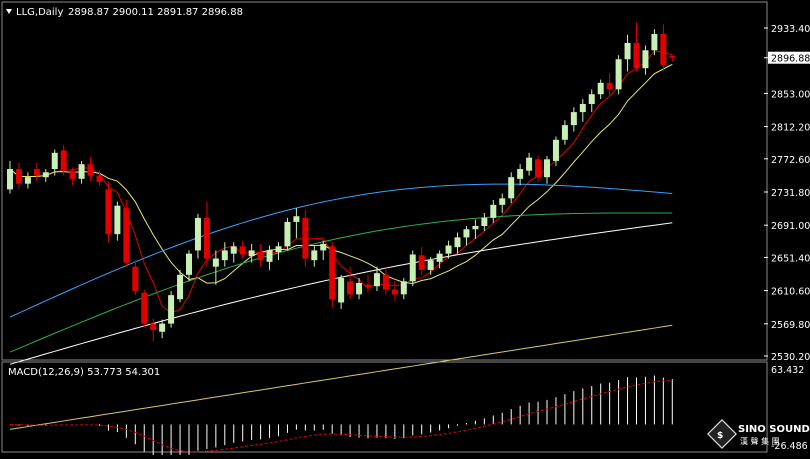  I want to click on symbol-label: LLG,Daily, so click(39, 12).